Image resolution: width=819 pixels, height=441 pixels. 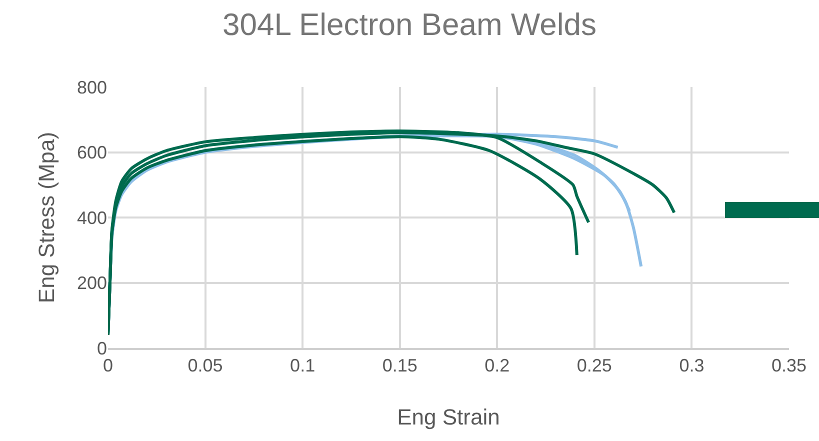 I want to click on y-tick-label: 400, so click(x=91, y=218).